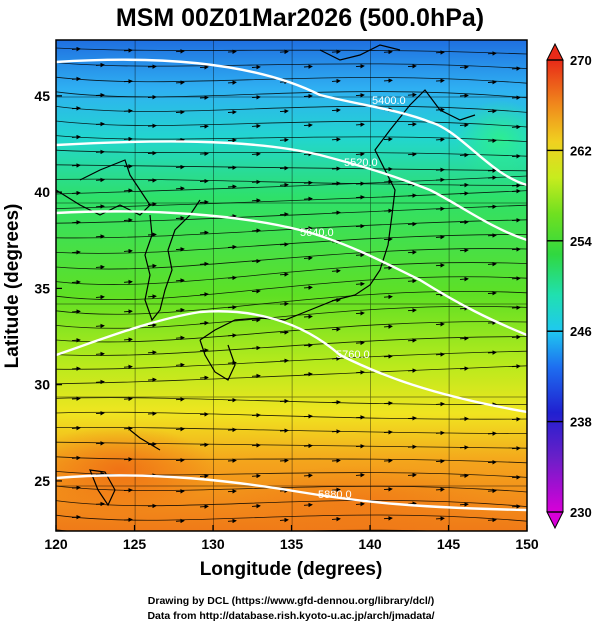 This screenshot has width=599, height=625. I want to click on x-axis-label: Longitude (degrees), so click(291, 569).